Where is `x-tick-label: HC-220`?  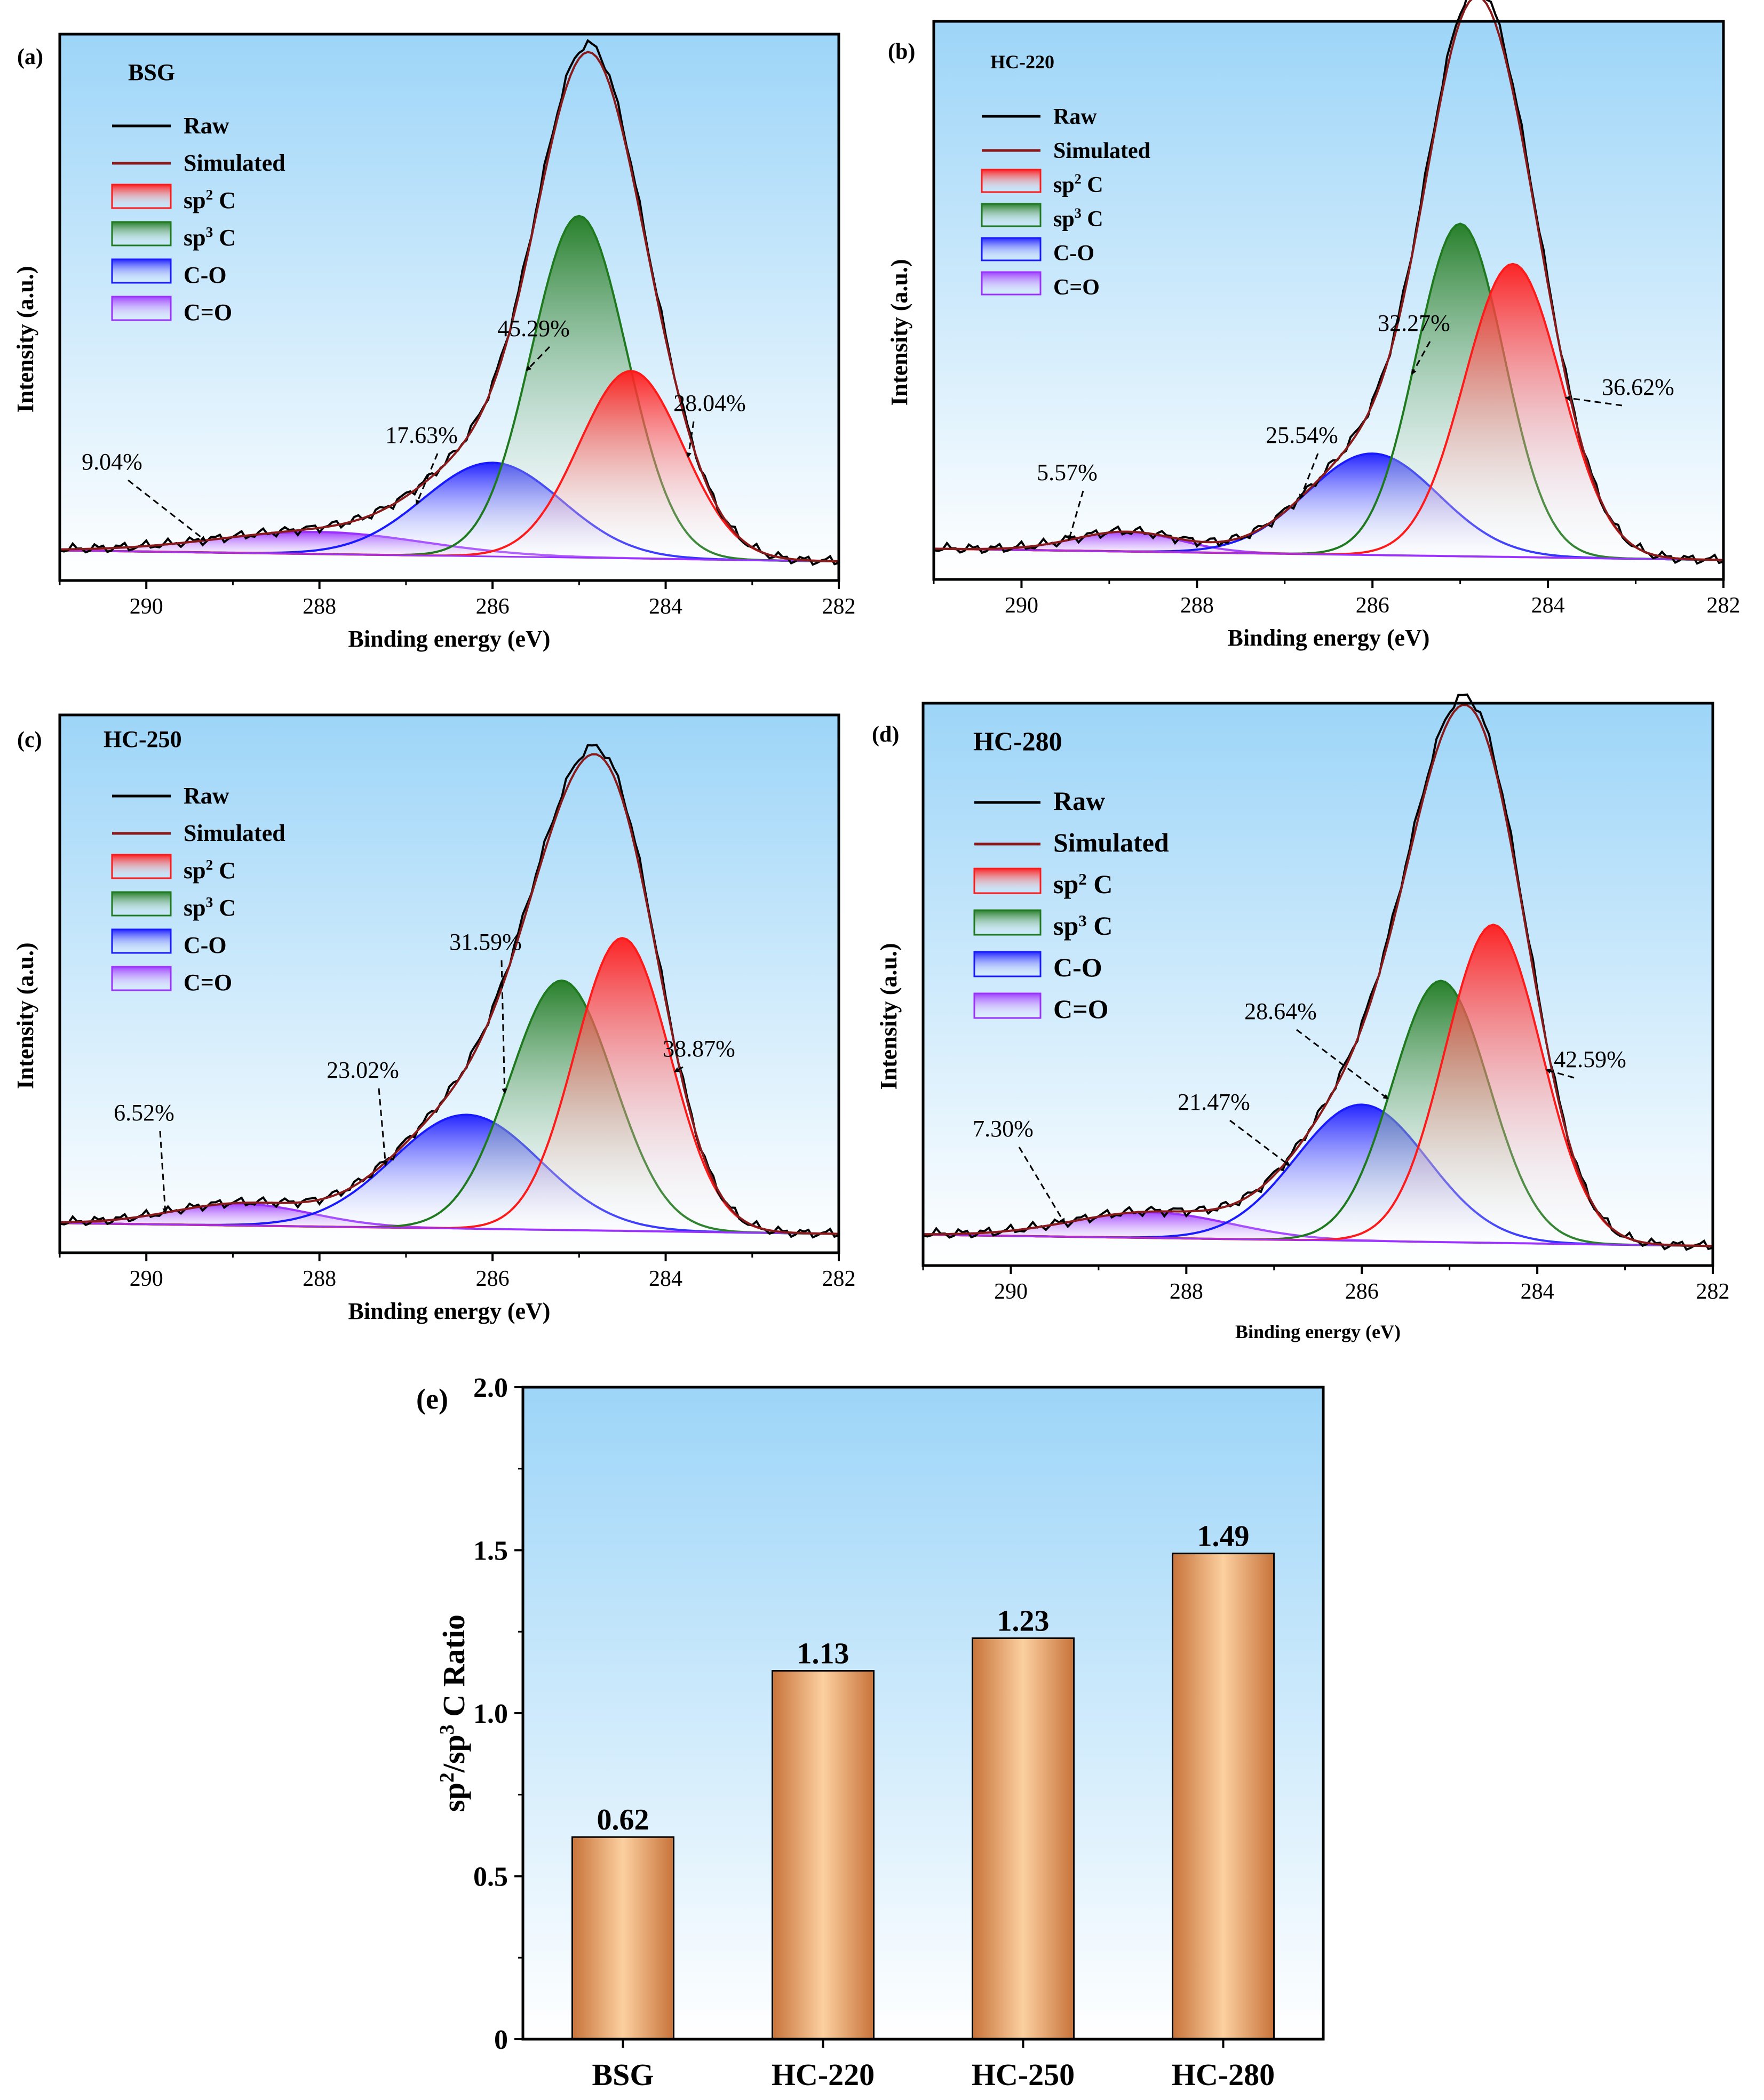
x-tick-label: HC-220 is located at coordinates (824, 2074).